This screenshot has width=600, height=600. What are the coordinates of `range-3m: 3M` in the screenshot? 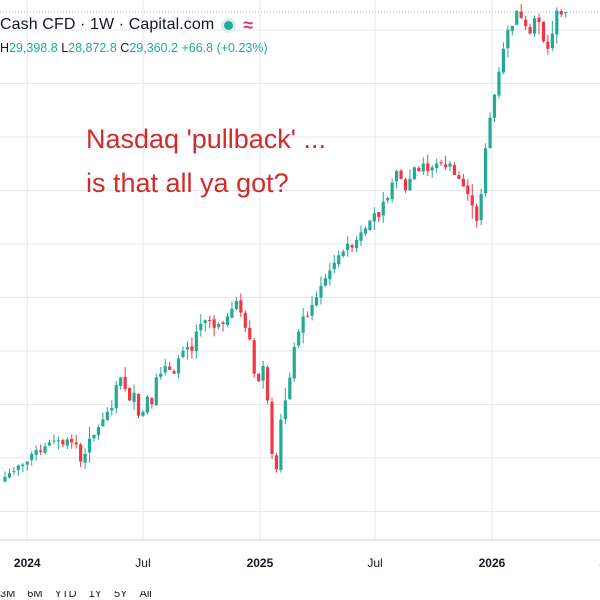 It's located at (8, 595).